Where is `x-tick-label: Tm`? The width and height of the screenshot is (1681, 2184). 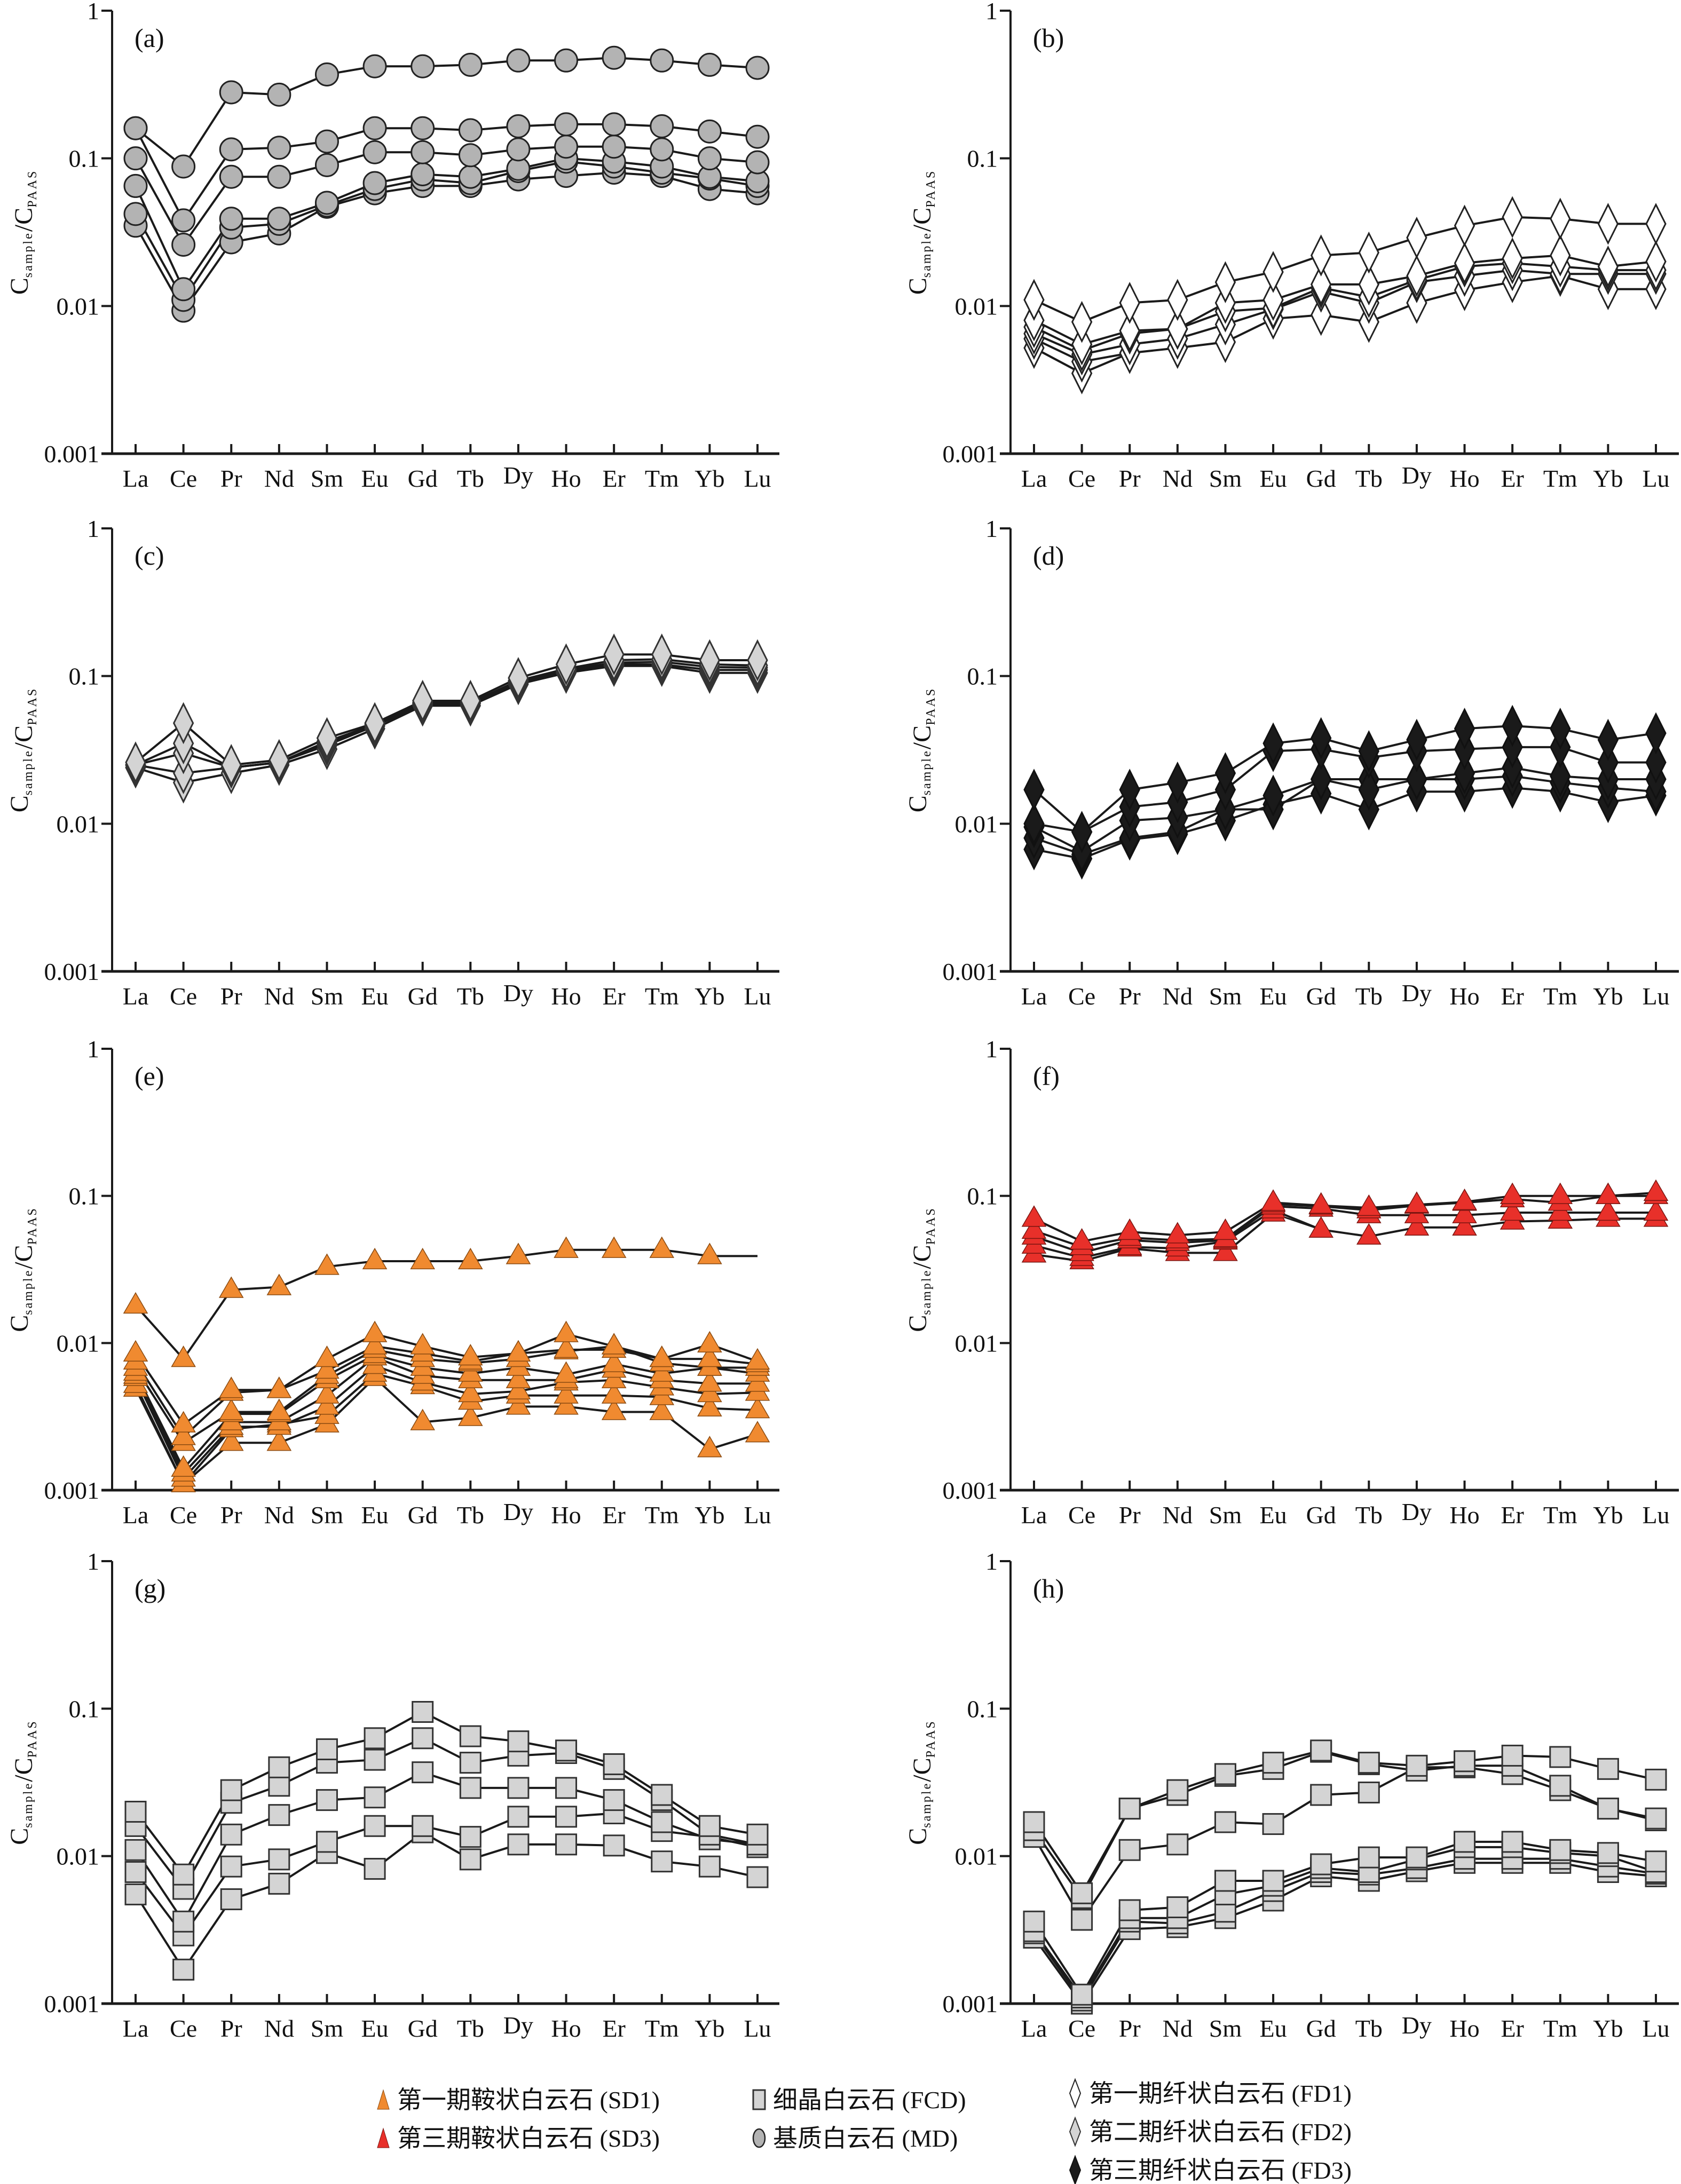
x-tick-label: Tm is located at coordinates (662, 996).